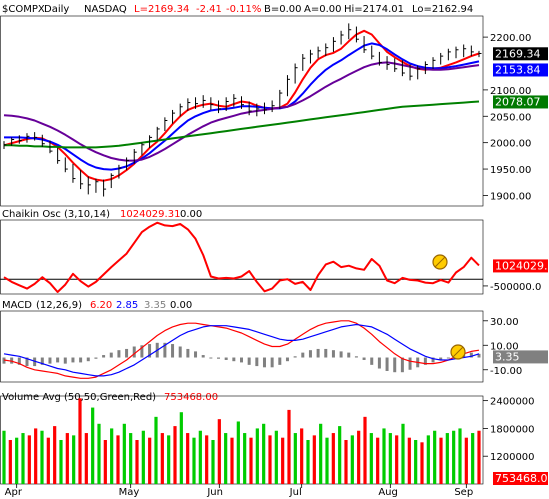 This screenshot has width=549, height=499. What do you see at coordinates (388, 492) in the screenshot?
I see `x-label-aug: Aug` at bounding box center [388, 492].